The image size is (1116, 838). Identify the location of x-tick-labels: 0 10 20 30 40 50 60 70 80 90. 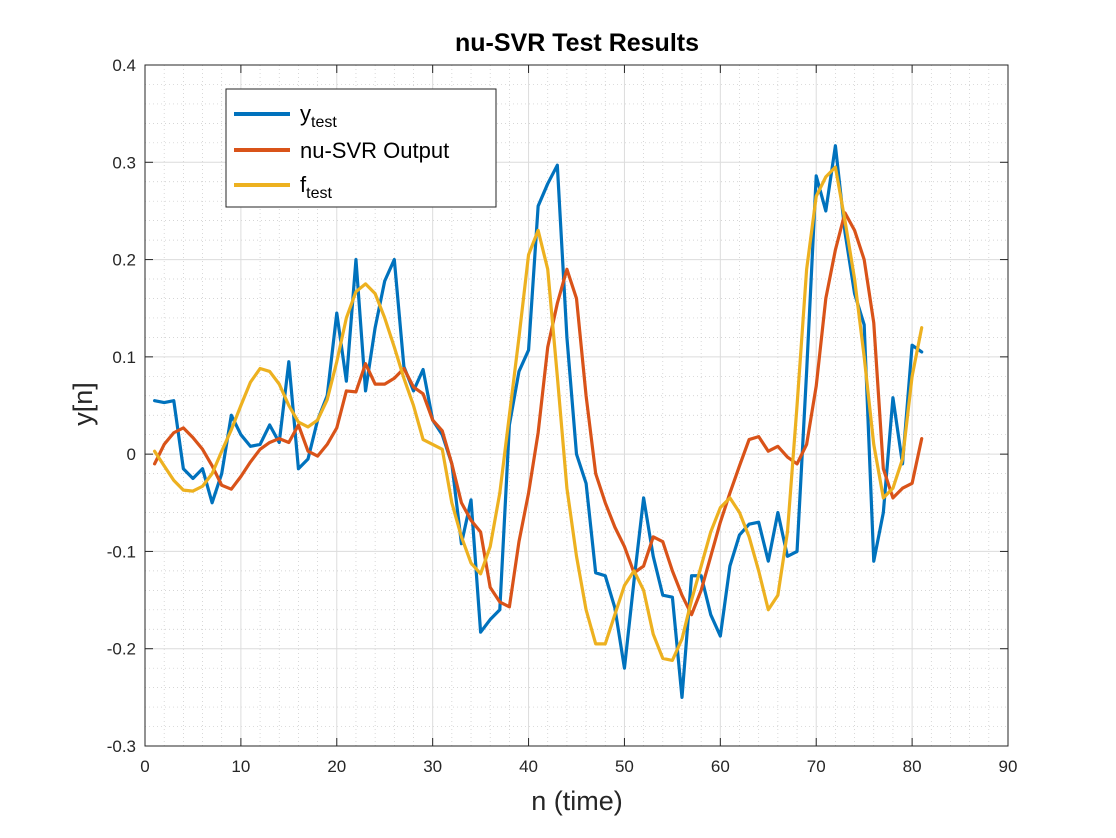
(578, 766).